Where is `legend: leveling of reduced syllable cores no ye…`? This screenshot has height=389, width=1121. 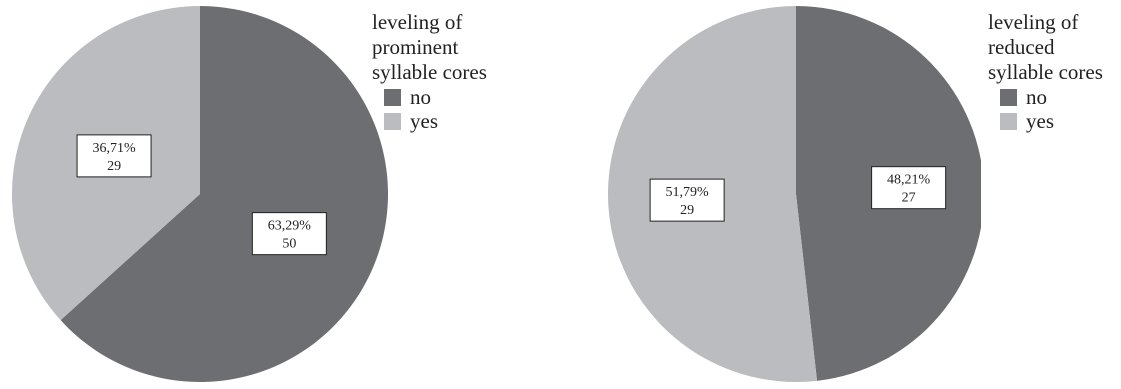 legend: leveling of reduced syllable cores no ye… is located at coordinates (1045, 71).